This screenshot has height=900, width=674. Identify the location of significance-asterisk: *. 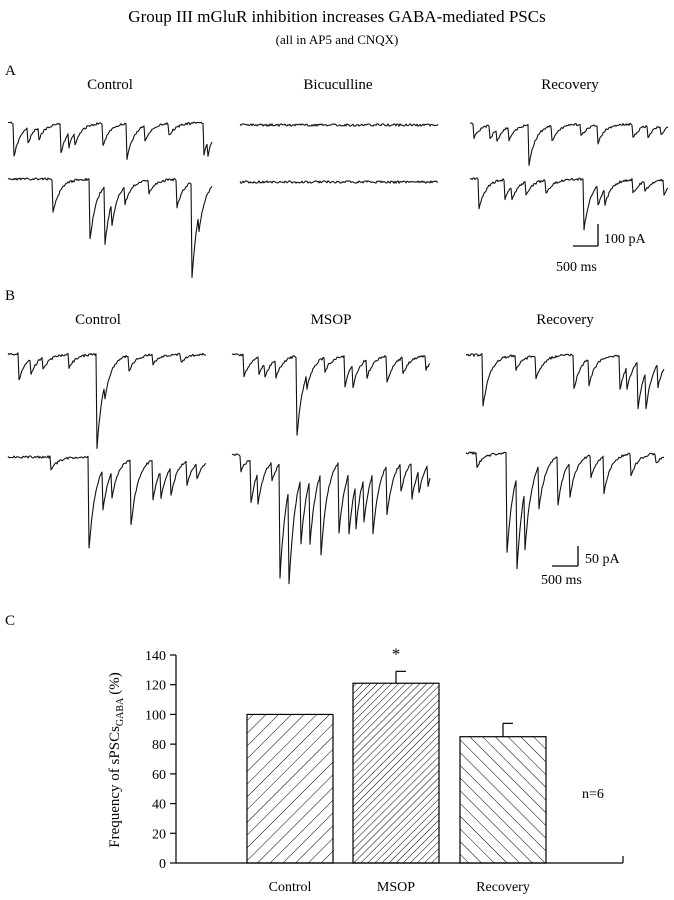
(396, 653).